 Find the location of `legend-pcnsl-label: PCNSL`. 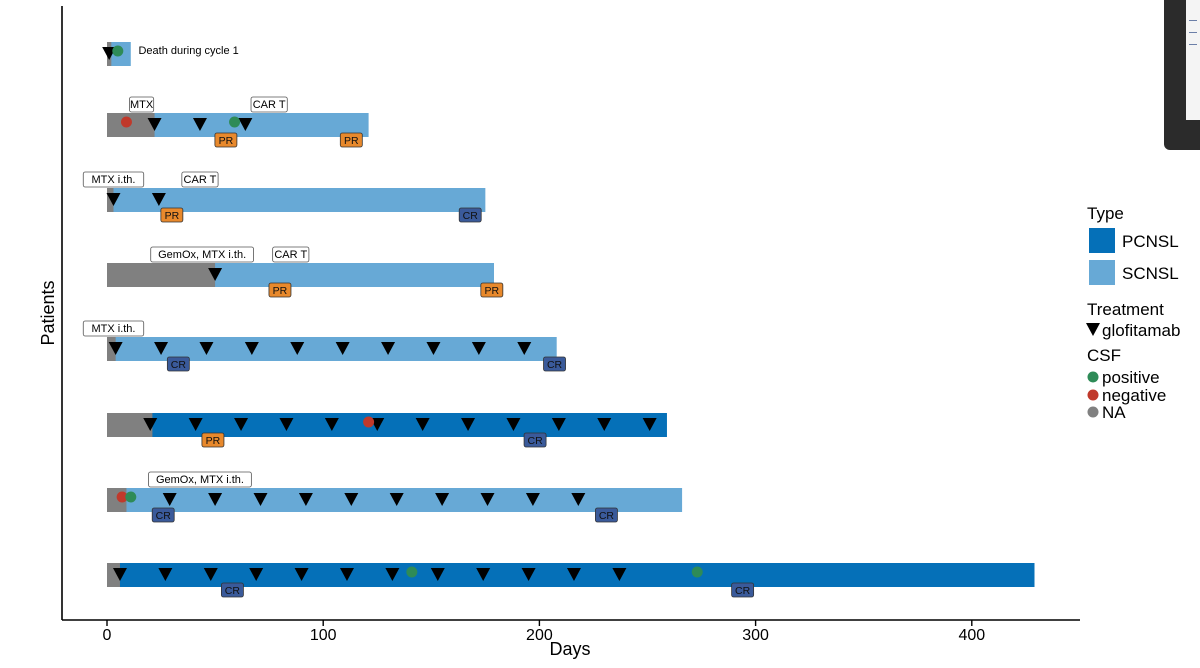

legend-pcnsl-label: PCNSL is located at coordinates (1150, 241).